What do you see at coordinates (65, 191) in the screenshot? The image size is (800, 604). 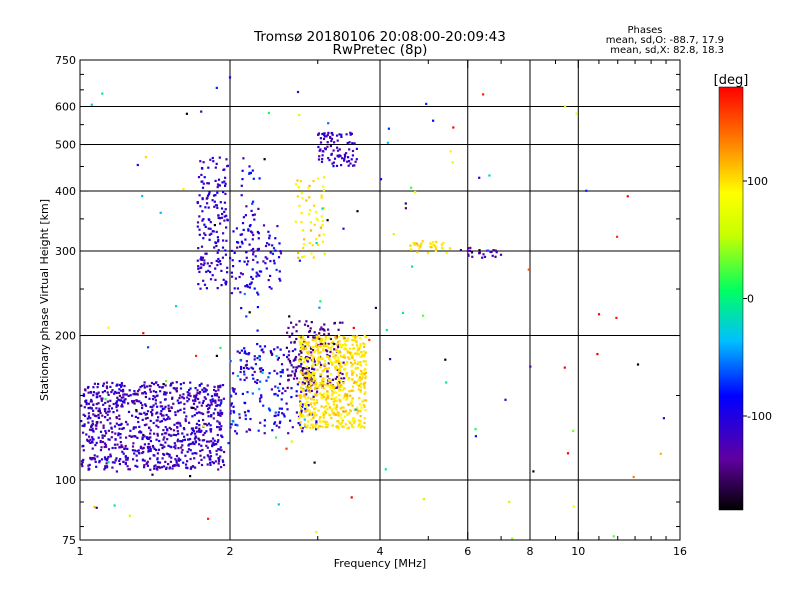 I see `y-tick-label: 400` at bounding box center [65, 191].